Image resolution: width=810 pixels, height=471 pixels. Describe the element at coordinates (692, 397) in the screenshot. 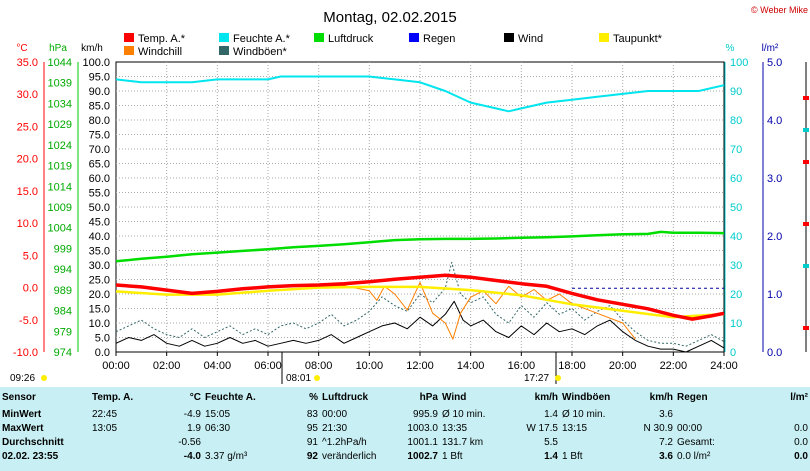

I see `rain-header: Regen` at that location.